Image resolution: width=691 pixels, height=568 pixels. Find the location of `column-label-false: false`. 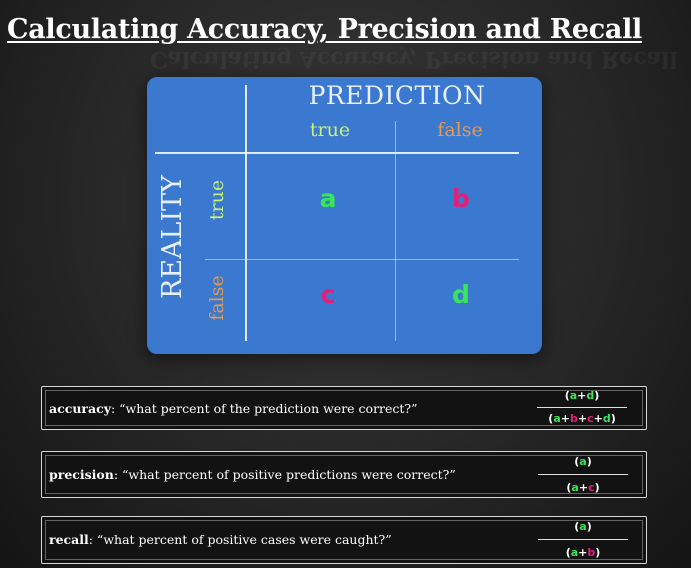

column-label-false: false is located at coordinates (460, 130).